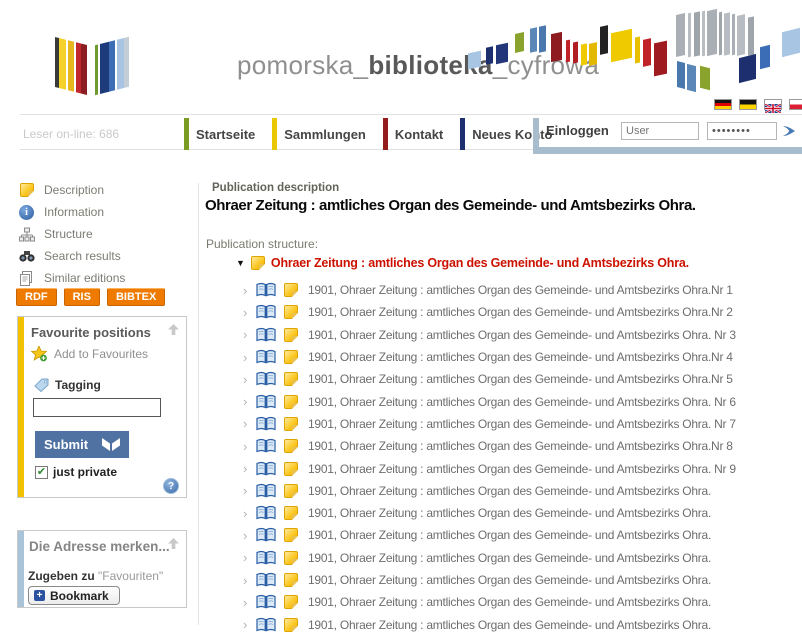 Image resolution: width=802 pixels, height=636 pixels. Describe the element at coordinates (723, 104) in the screenshot. I see `german-flag-icon` at that location.